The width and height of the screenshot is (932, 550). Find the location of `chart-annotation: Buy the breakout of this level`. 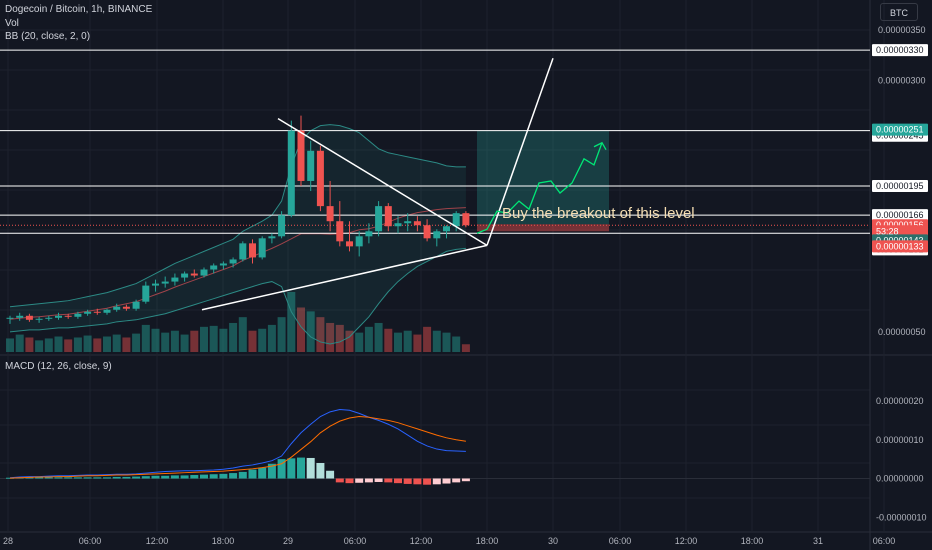

chart-annotation: Buy the breakout of this level is located at coordinates (598, 213).